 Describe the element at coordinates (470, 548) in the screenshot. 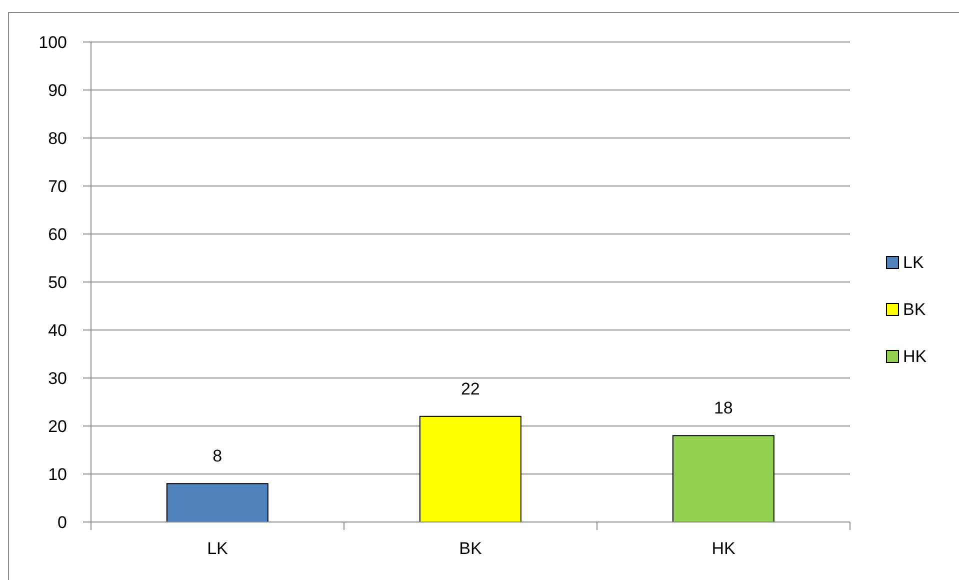

I see `x-tick-label: BK` at that location.